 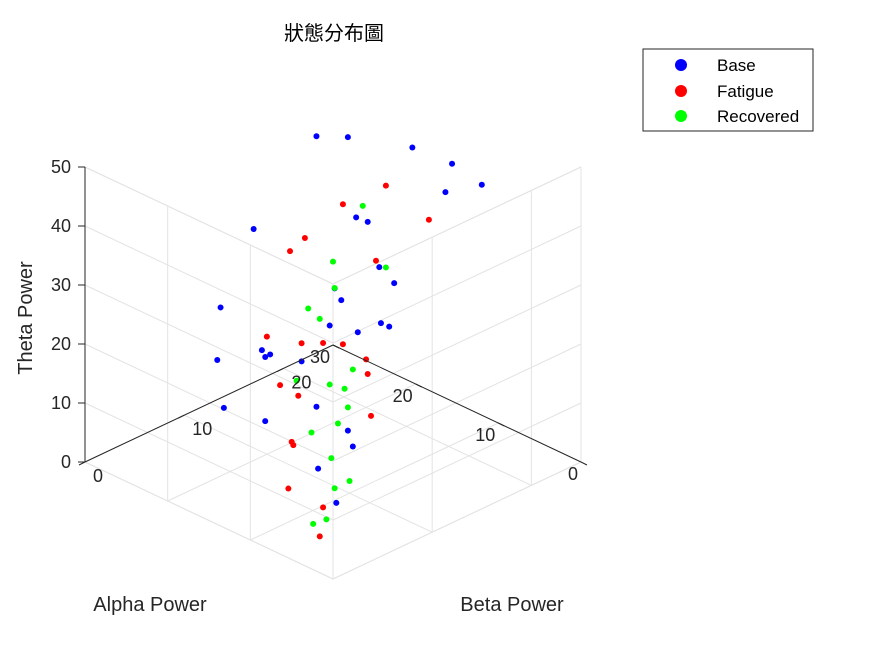 I want to click on legend-label-recovered: Recovered, so click(x=758, y=116).